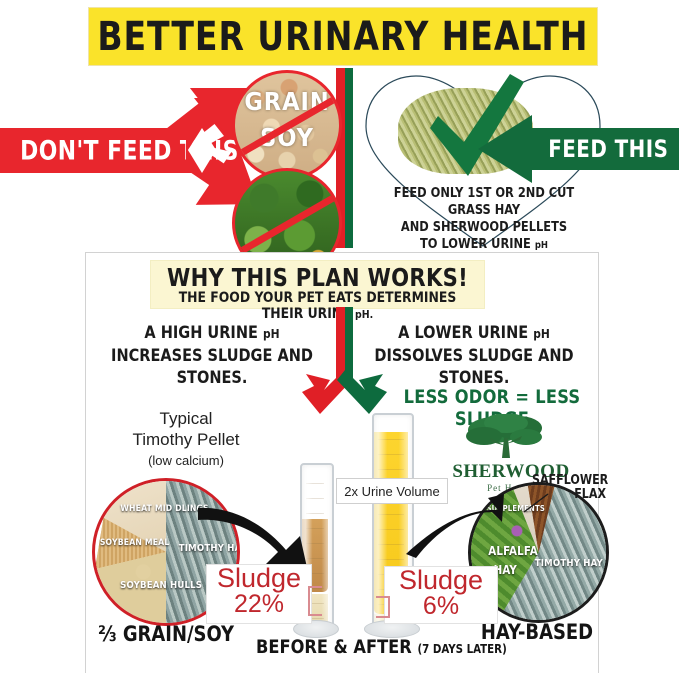 The image size is (679, 673). Describe the element at coordinates (315, 601) in the screenshot. I see `before-sludge-bracket` at that location.